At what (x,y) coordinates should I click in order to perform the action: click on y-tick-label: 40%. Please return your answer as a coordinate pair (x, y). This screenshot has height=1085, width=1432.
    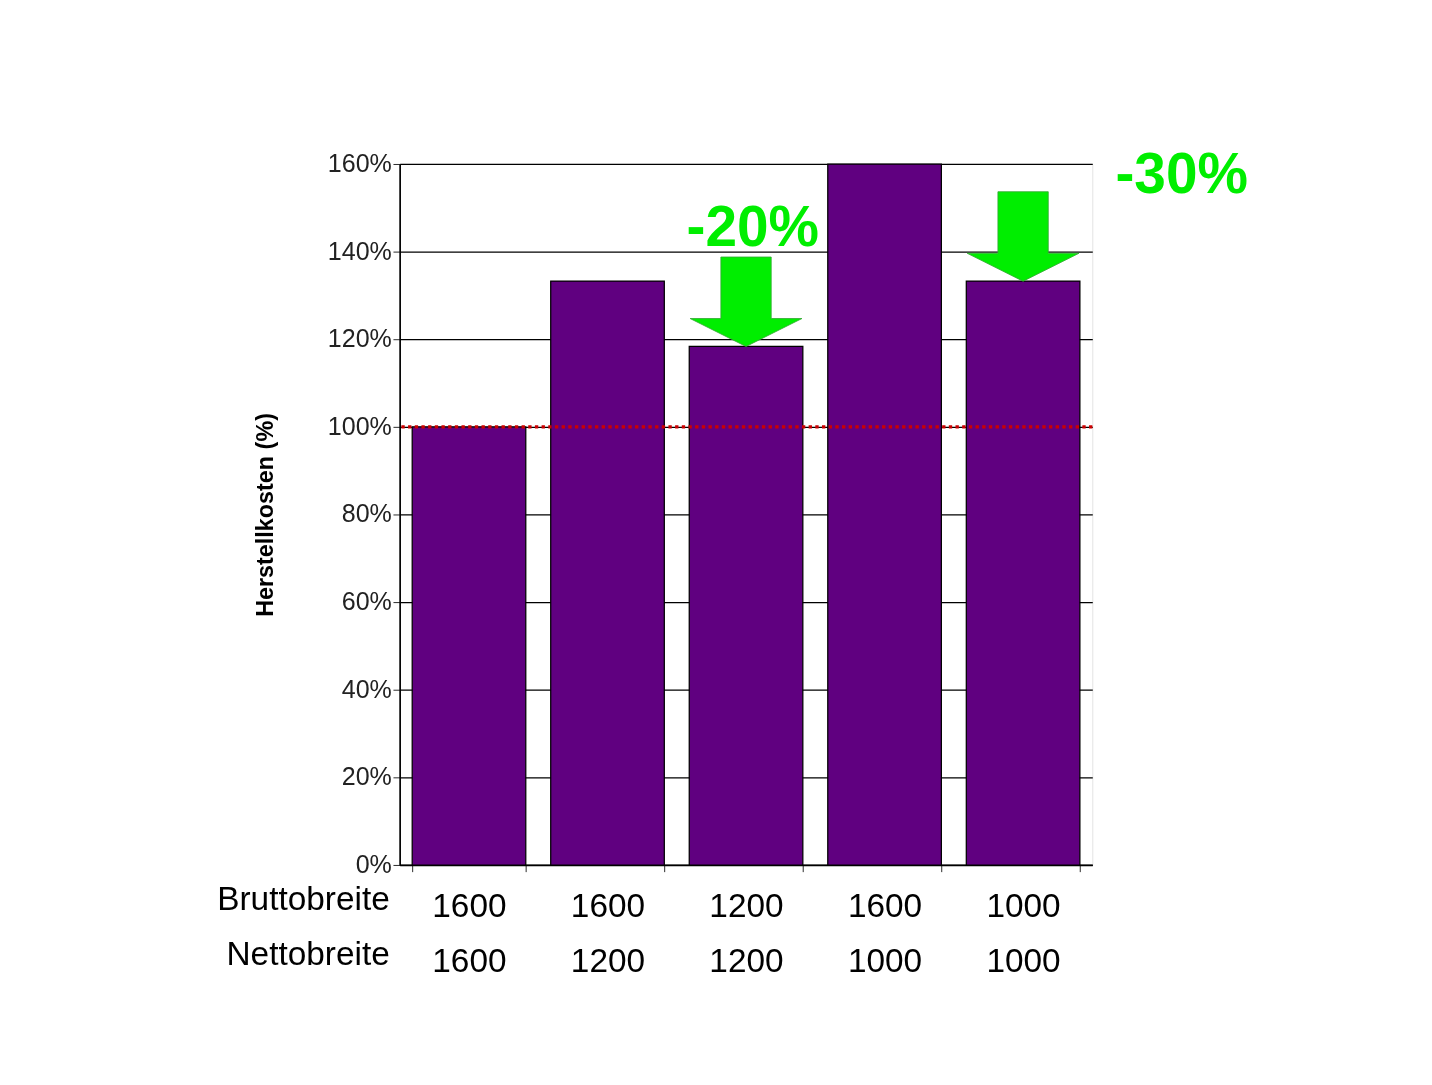
    Looking at the image, I should click on (366, 688).